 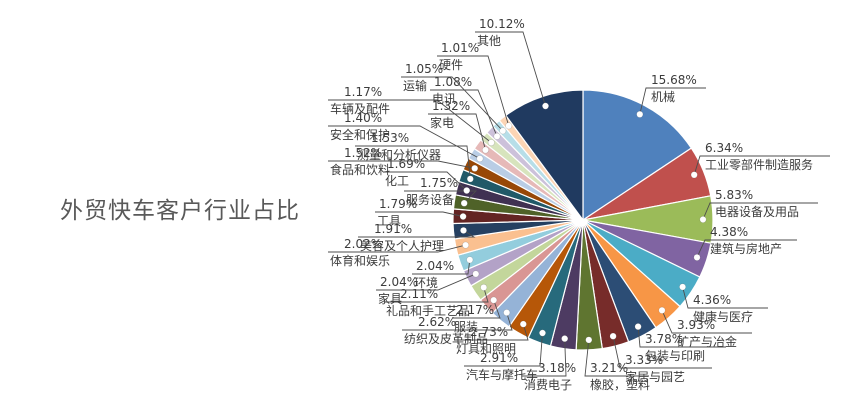 What do you see at coordinates (424, 69) in the screenshot?
I see `slice-percent-label: 1.05%` at bounding box center [424, 69].